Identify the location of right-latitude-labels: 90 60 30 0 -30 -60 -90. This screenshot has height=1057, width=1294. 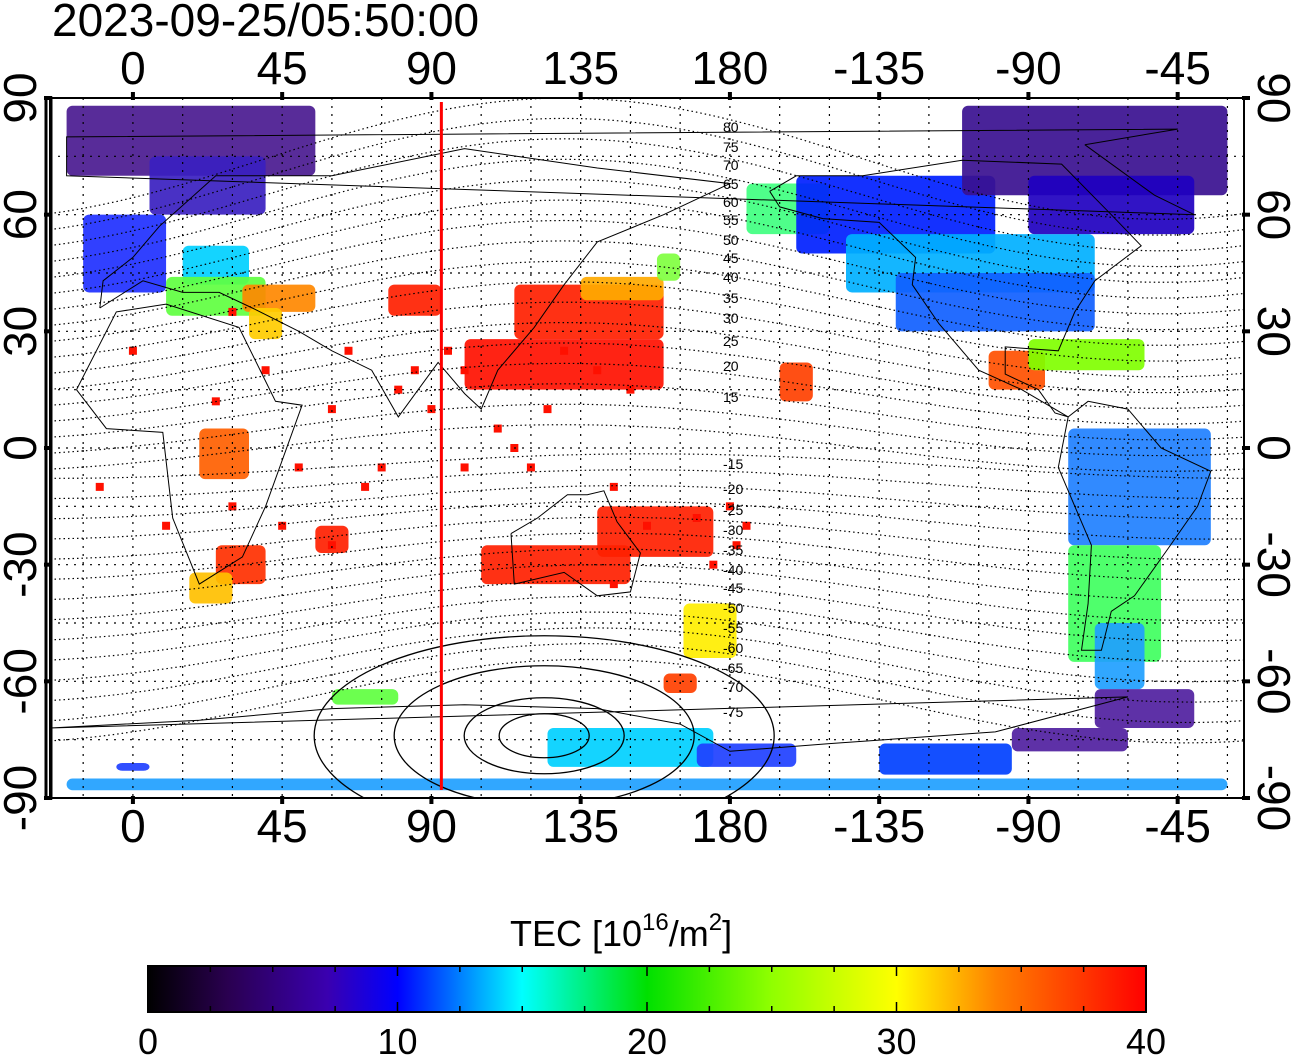
(1271, 451).